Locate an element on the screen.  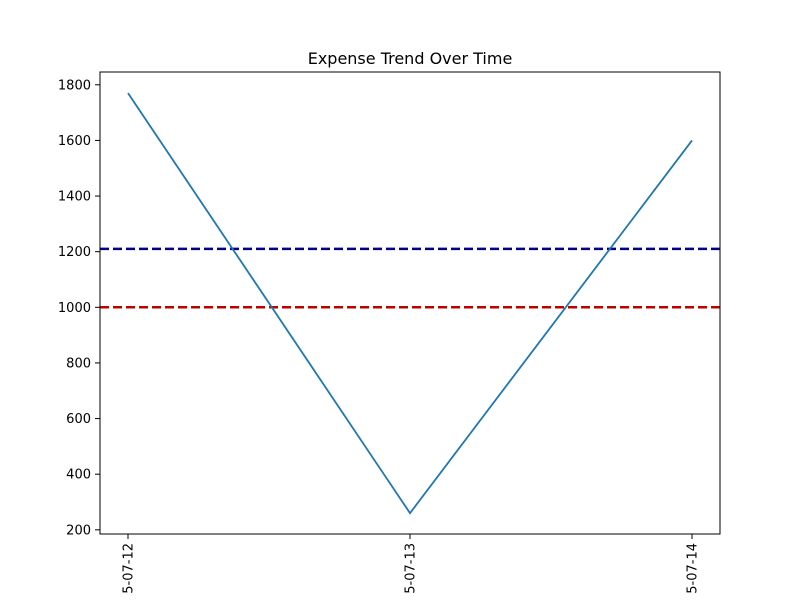
y-tick-label: 1600 is located at coordinates (74, 141).